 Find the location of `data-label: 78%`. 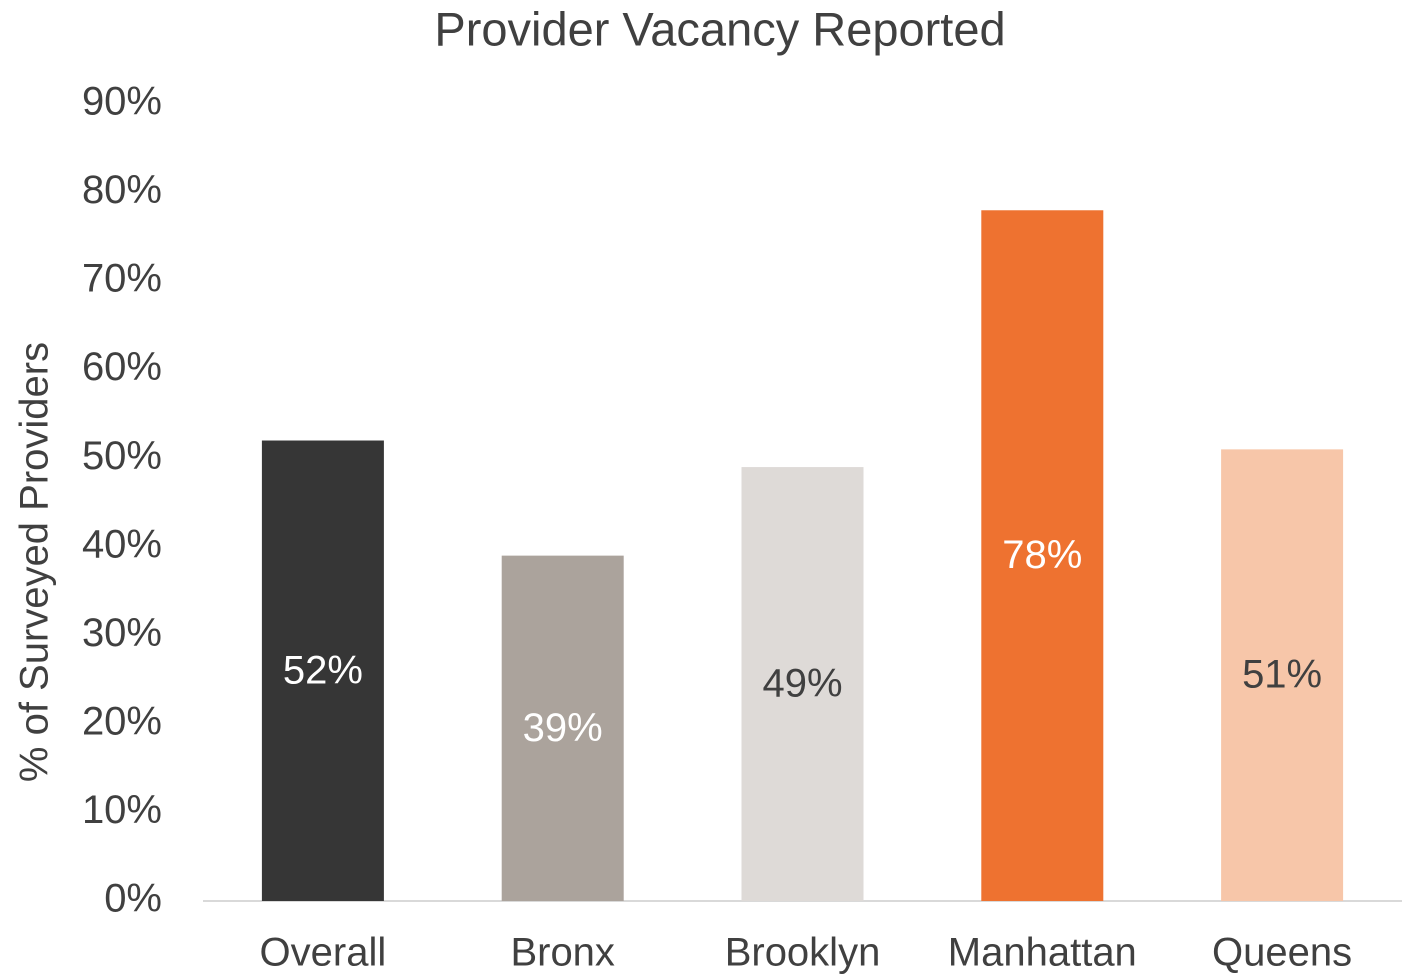

data-label: 78% is located at coordinates (1042, 555).